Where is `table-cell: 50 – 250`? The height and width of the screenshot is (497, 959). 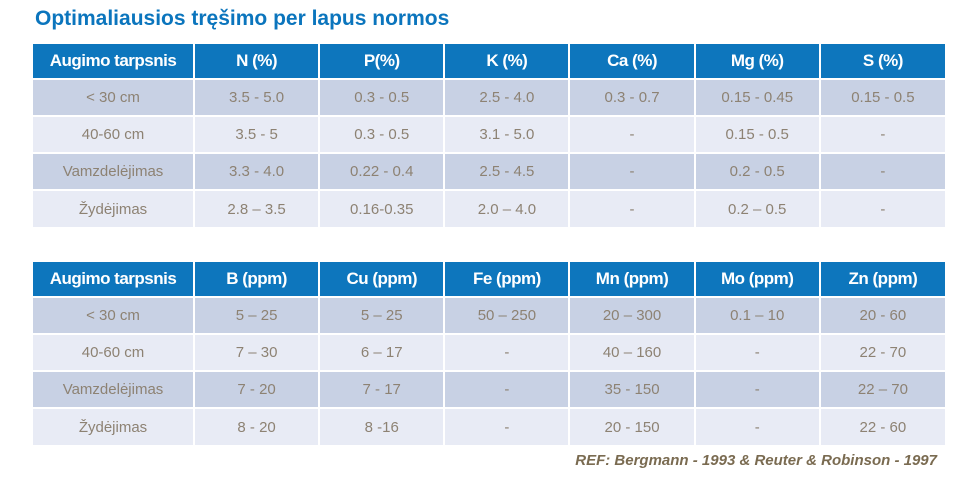
table-cell: 50 – 250 is located at coordinates (507, 315).